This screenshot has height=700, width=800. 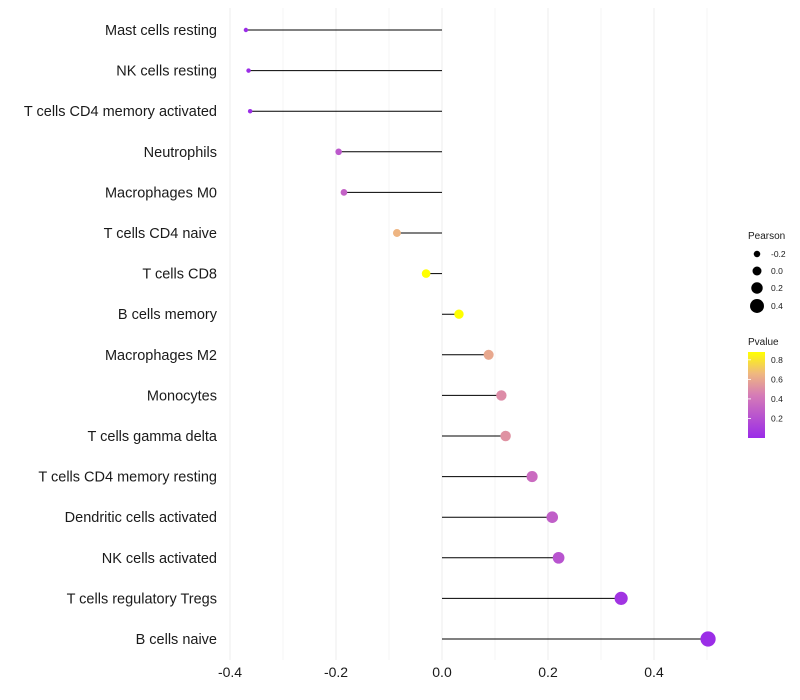 I want to click on size-legend-title: Pearson, so click(x=766, y=236).